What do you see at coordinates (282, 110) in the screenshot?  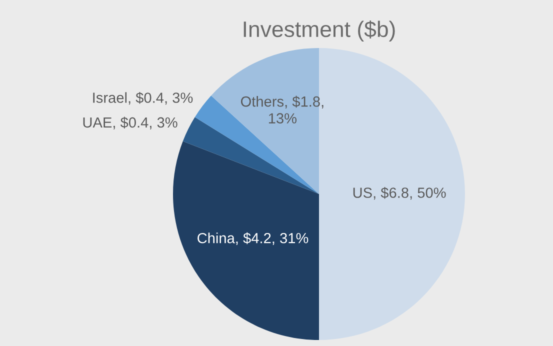 I see `slice-label: Others, $1.8, 13%` at bounding box center [282, 110].